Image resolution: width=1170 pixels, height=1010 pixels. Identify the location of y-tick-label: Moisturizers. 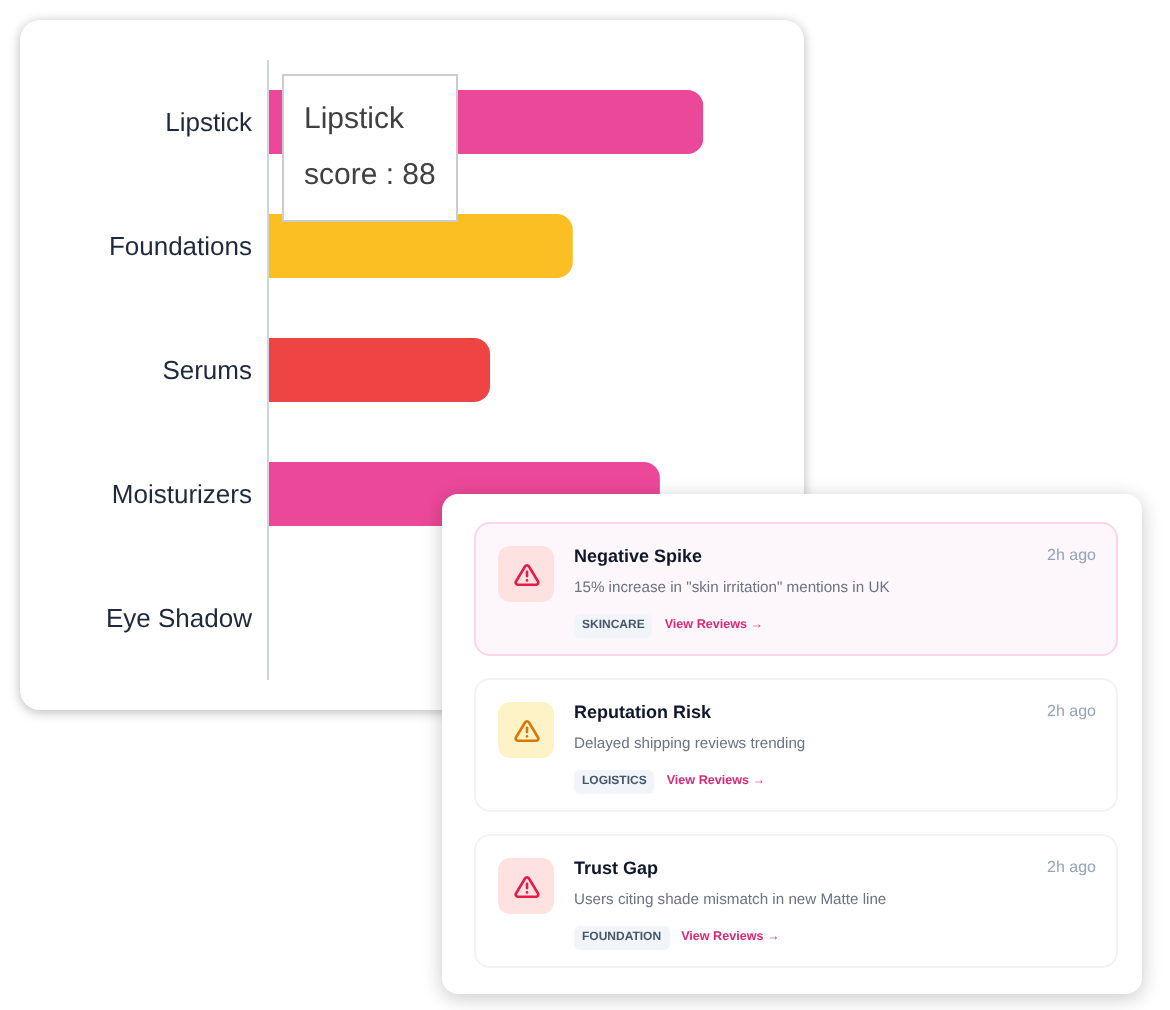
(182, 494).